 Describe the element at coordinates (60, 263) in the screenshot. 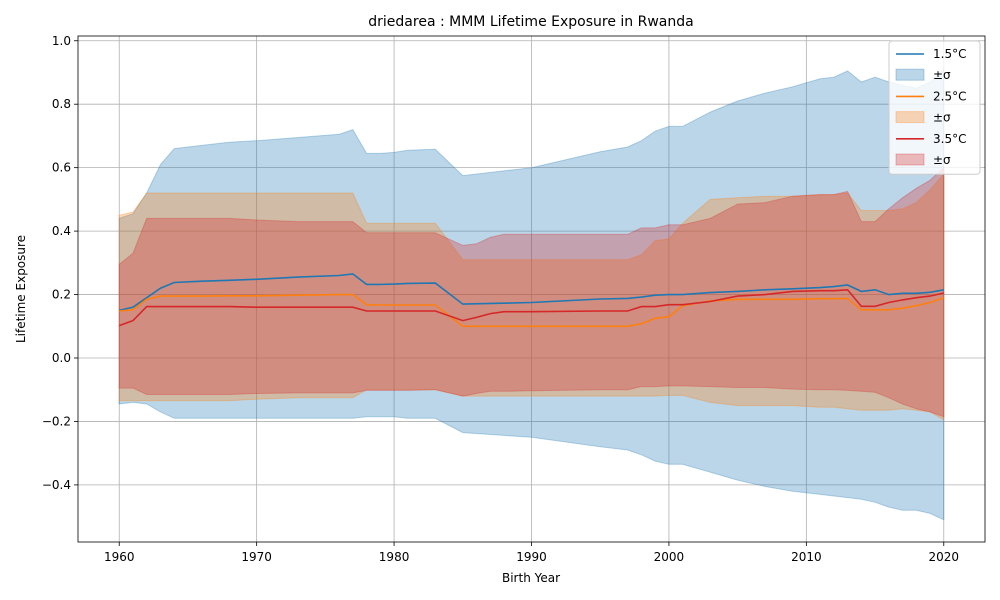

I see `y-axis-ticks: −0.4 −0.2 0.0 0.2 0.4 0.6 0.8 1.0` at that location.